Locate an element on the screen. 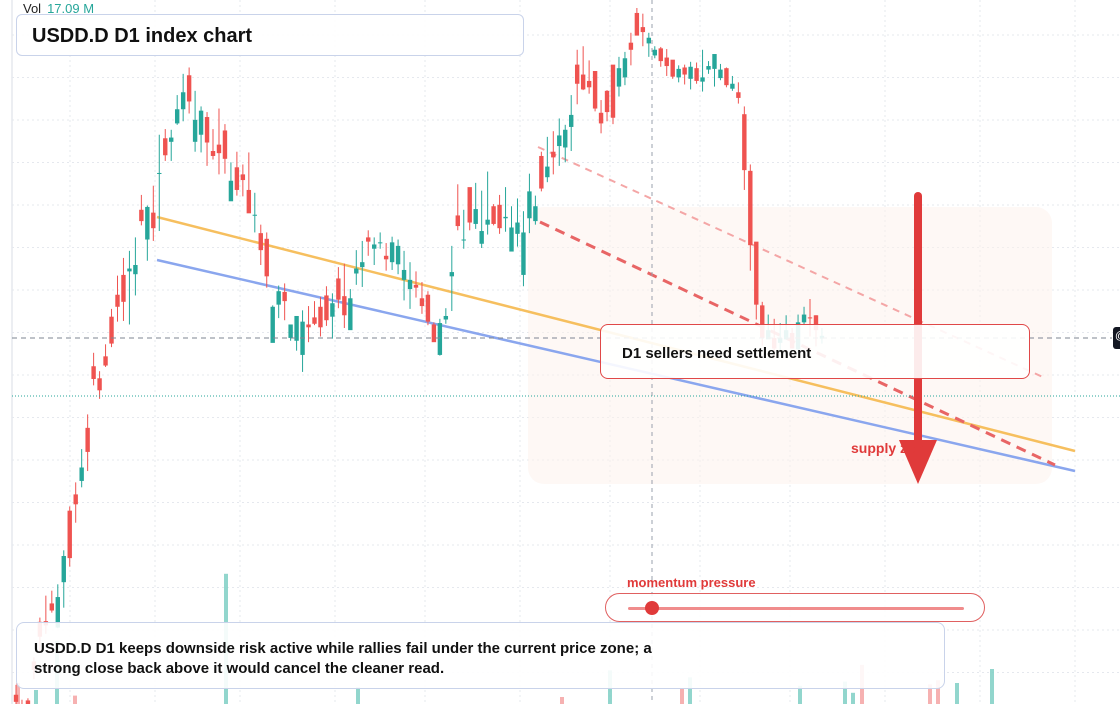 The width and height of the screenshot is (1120, 704). volume-legend-value: 17.09 M is located at coordinates (71, 8).